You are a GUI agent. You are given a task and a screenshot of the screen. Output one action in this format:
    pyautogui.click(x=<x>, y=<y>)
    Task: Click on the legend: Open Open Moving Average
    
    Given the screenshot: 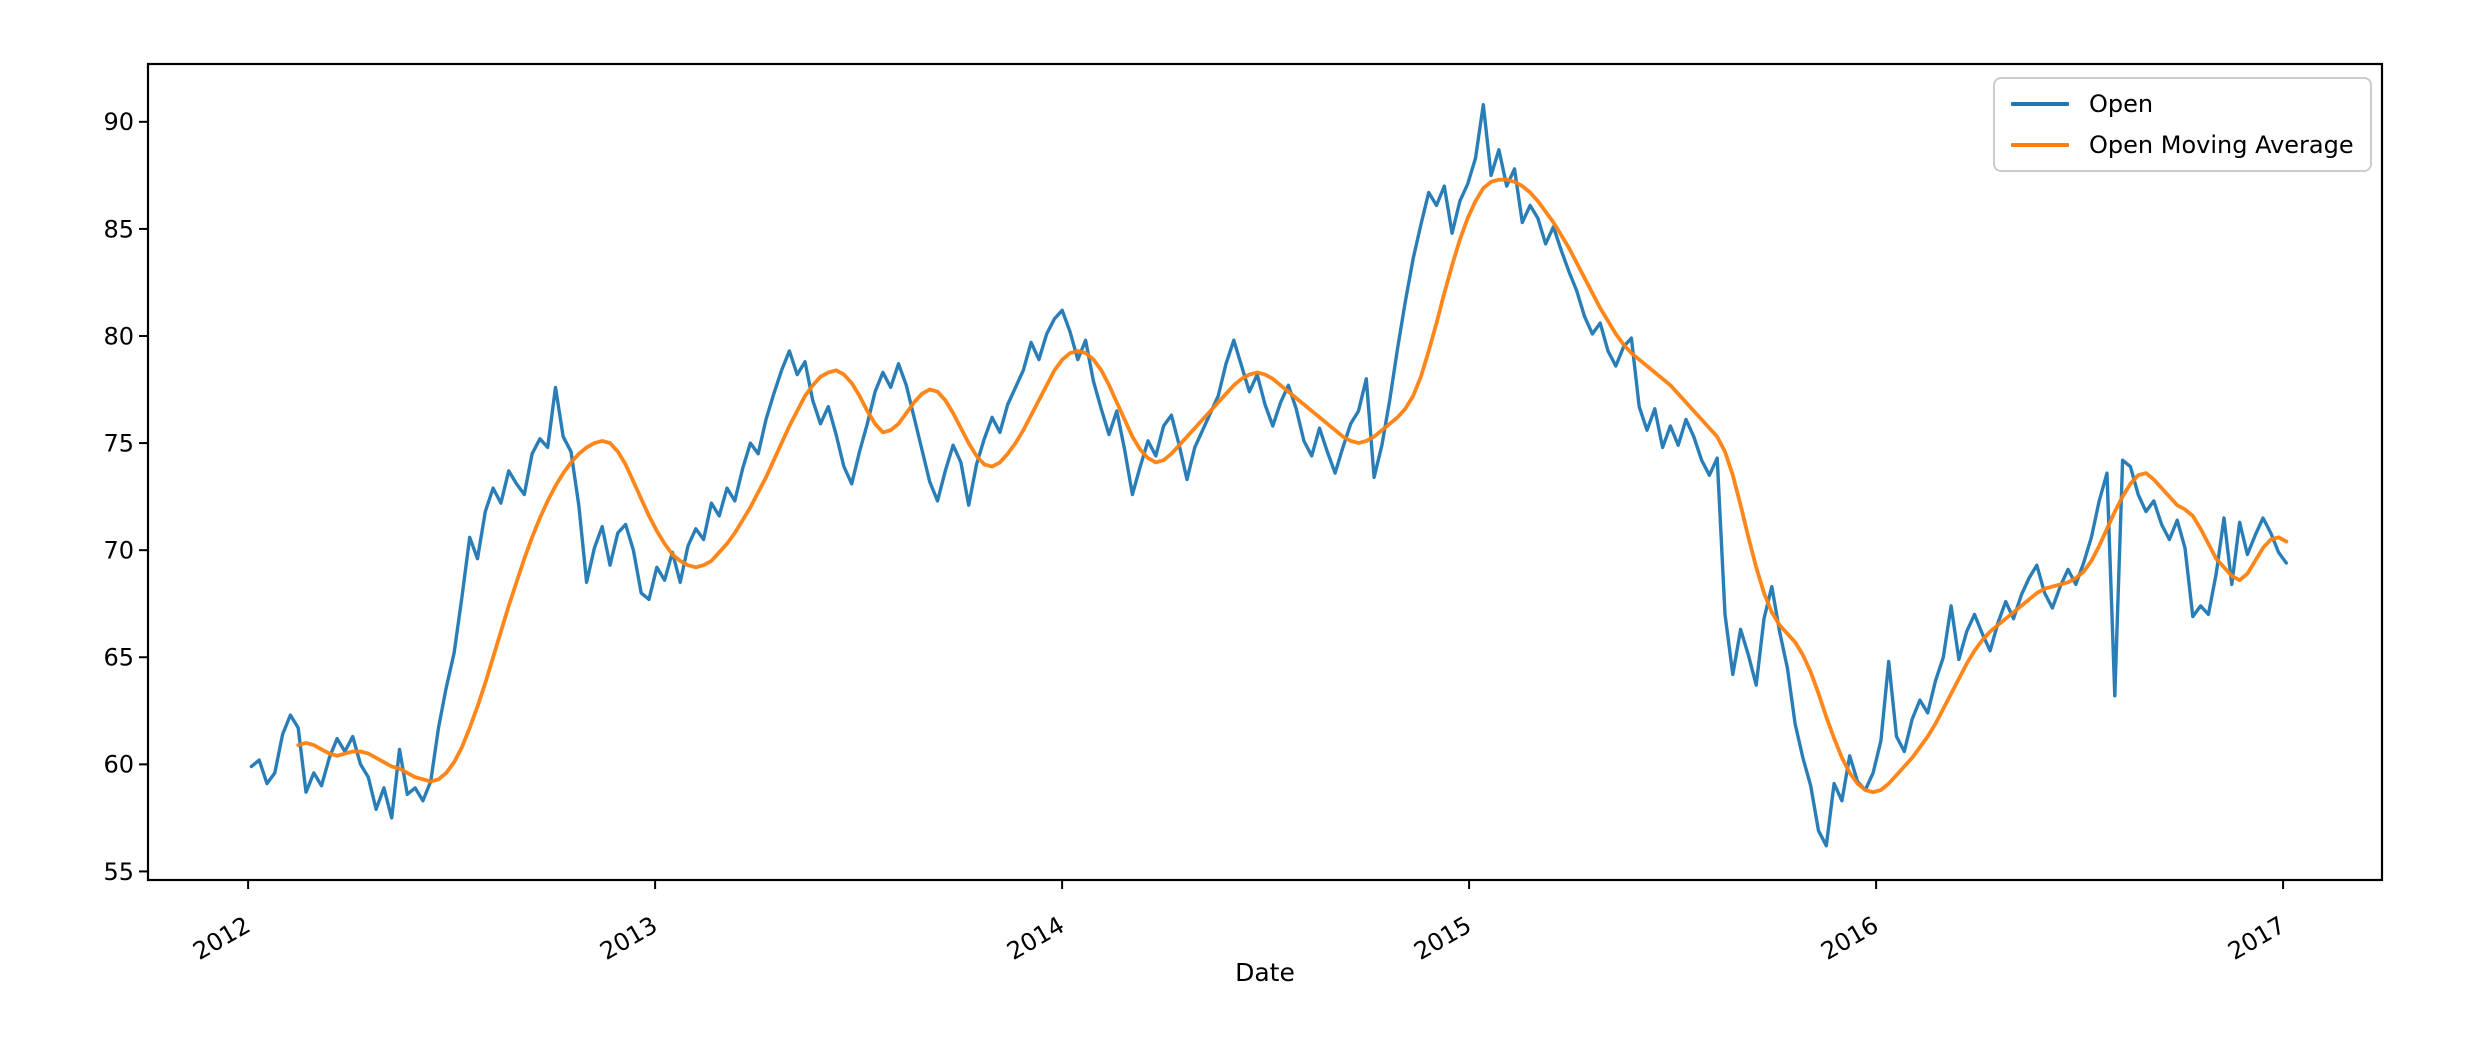 What is the action you would take?
    pyautogui.click(x=2182, y=124)
    